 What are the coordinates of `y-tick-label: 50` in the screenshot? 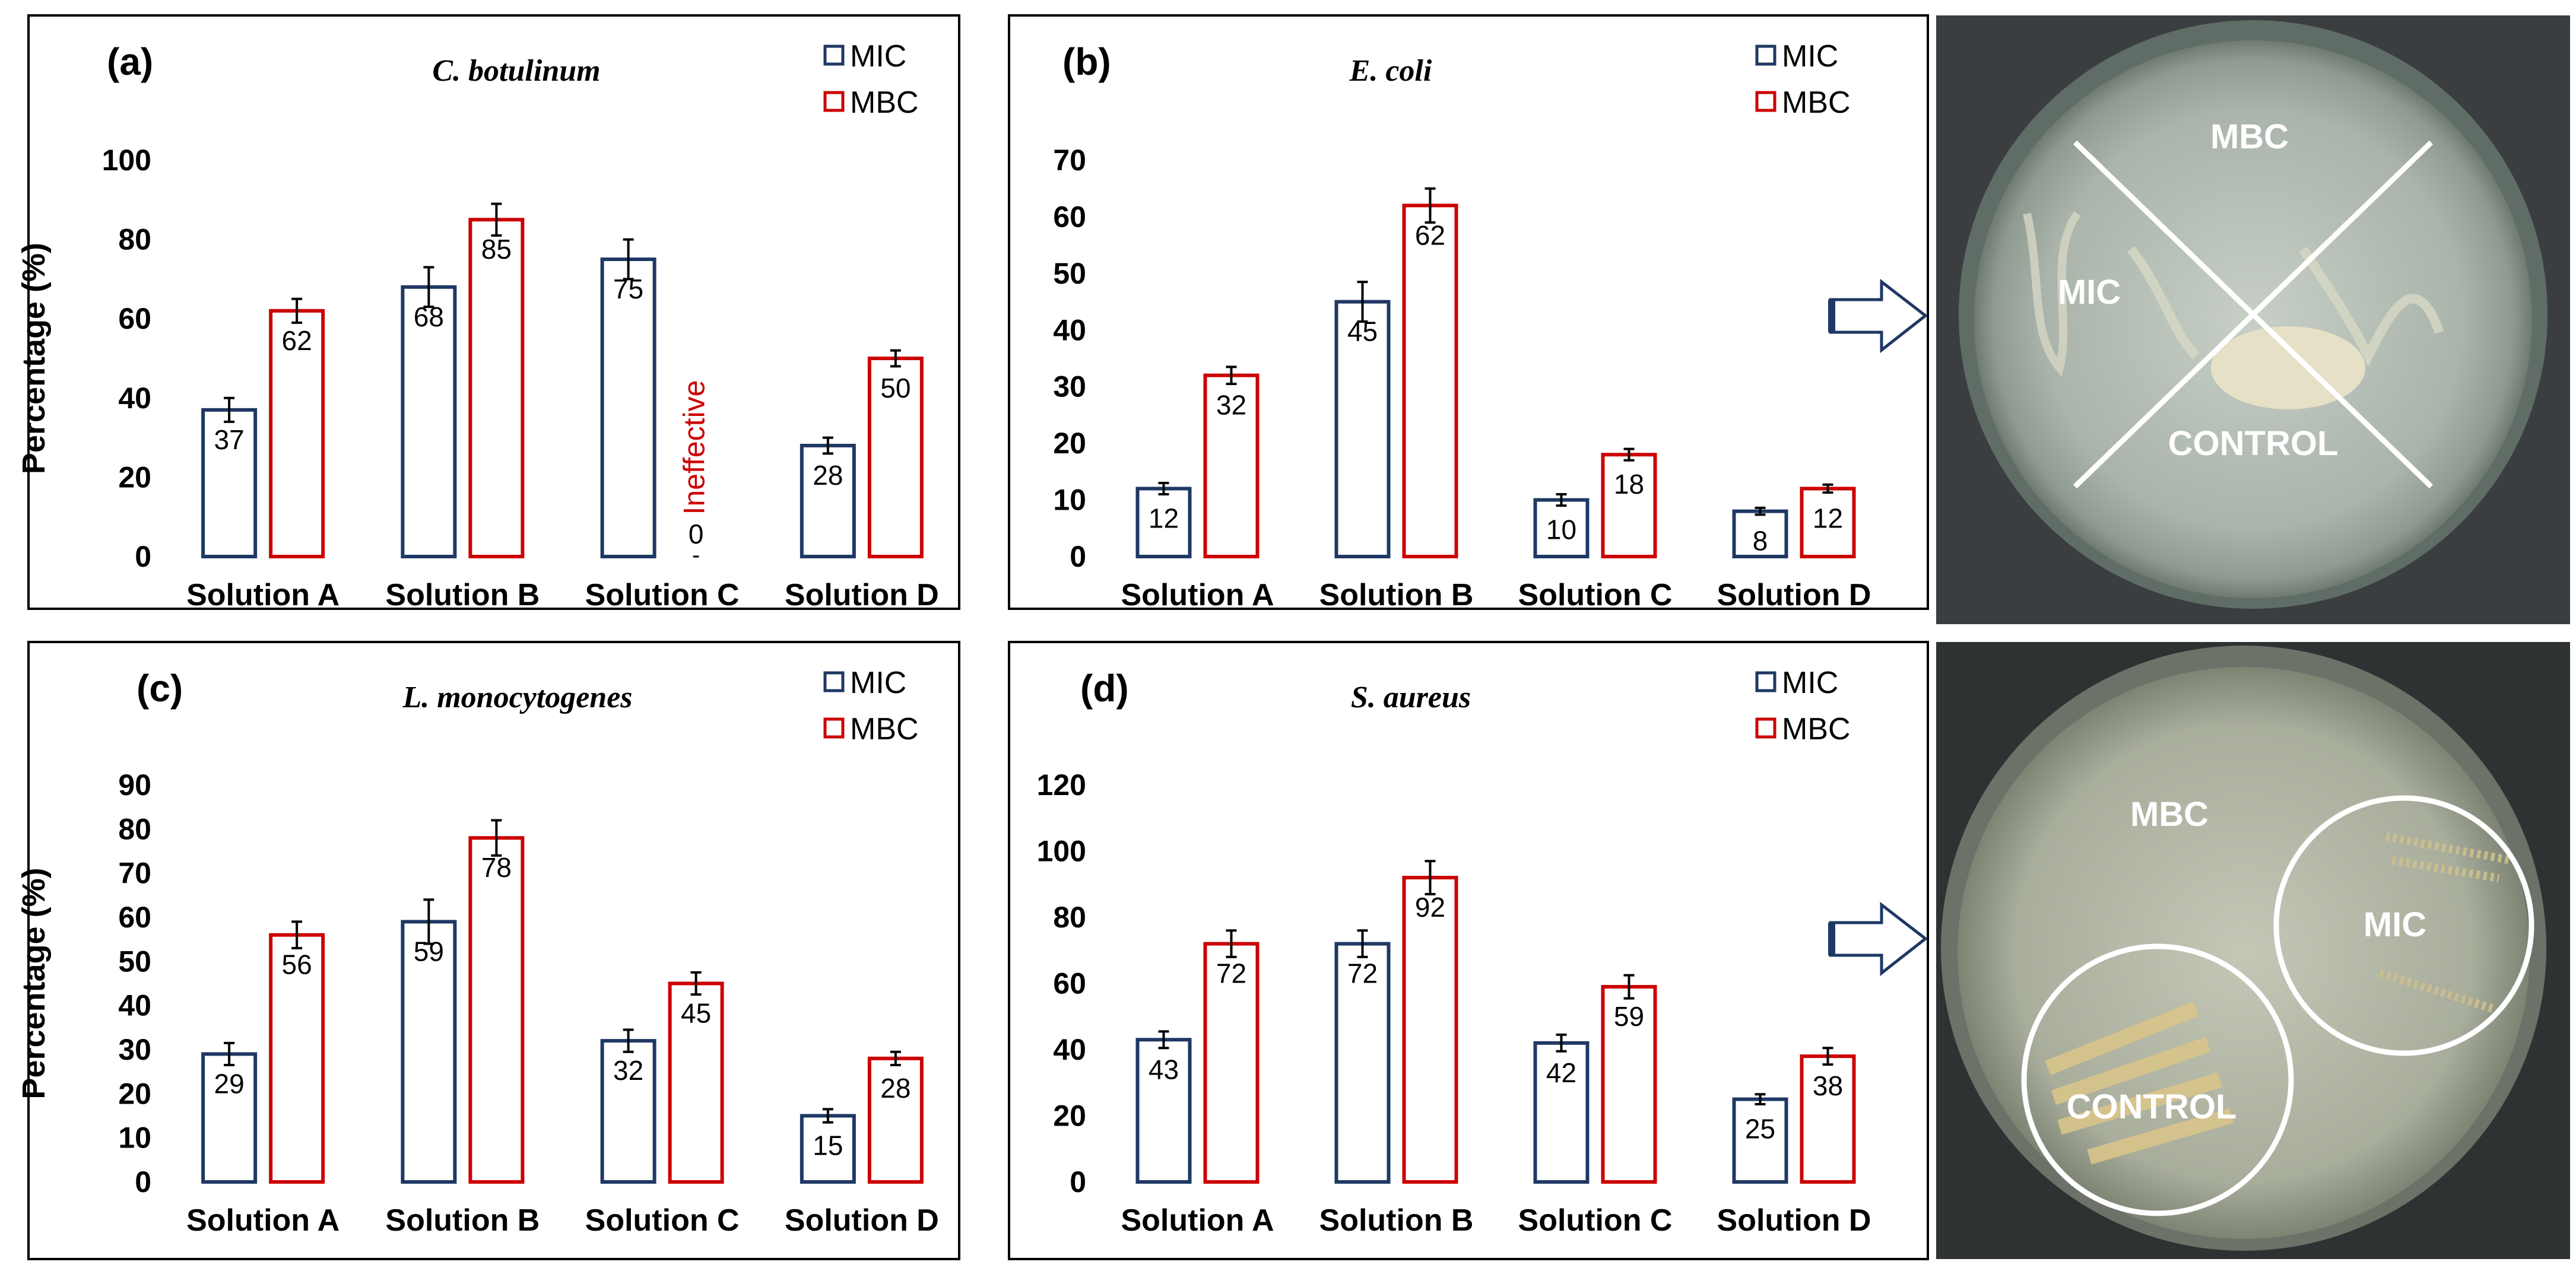 It's located at (134, 961).